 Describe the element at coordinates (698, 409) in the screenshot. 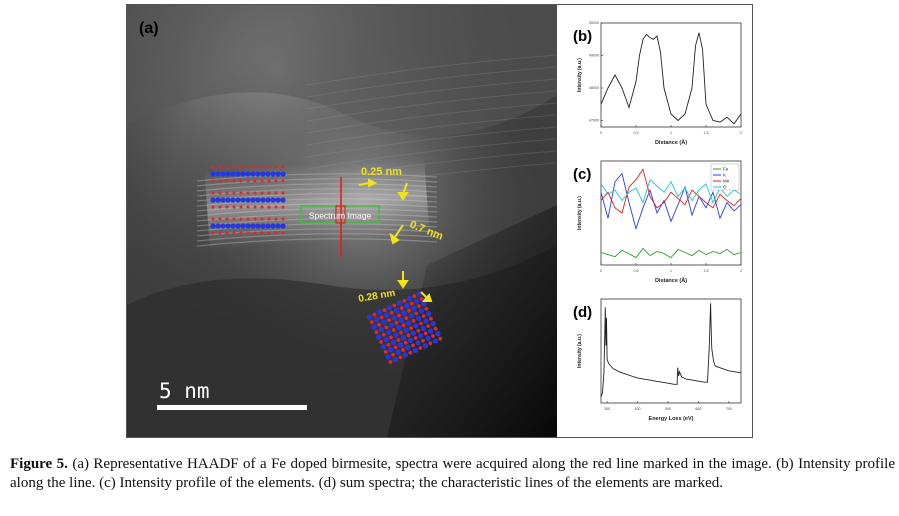

I see `x-tick-label: 600` at that location.